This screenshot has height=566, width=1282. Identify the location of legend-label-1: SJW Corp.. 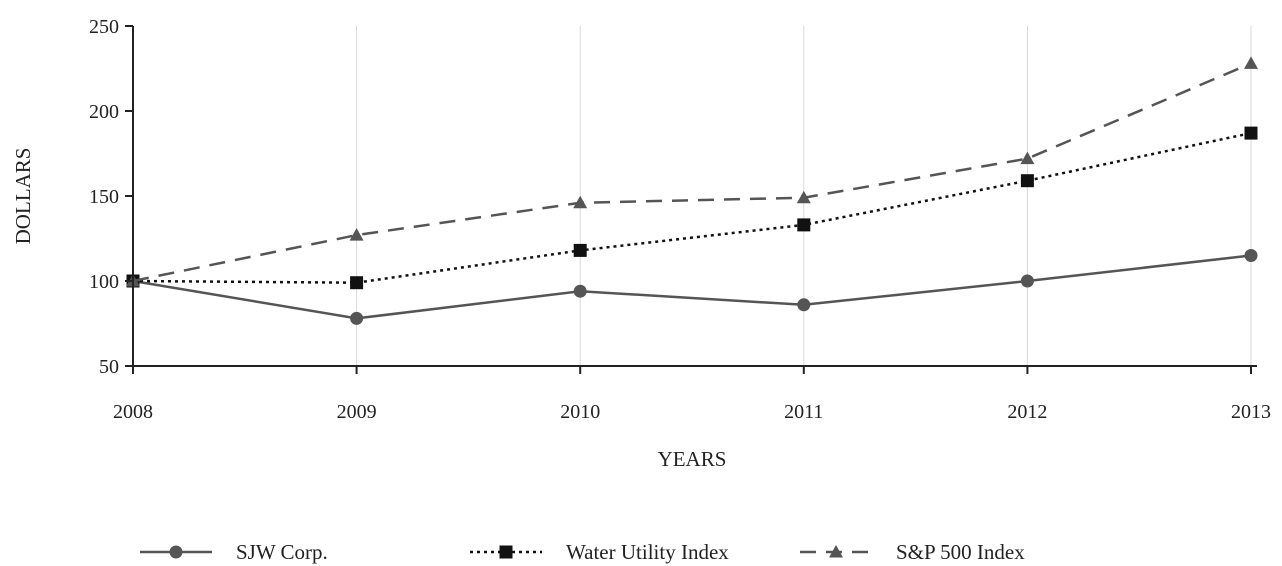
(282, 552).